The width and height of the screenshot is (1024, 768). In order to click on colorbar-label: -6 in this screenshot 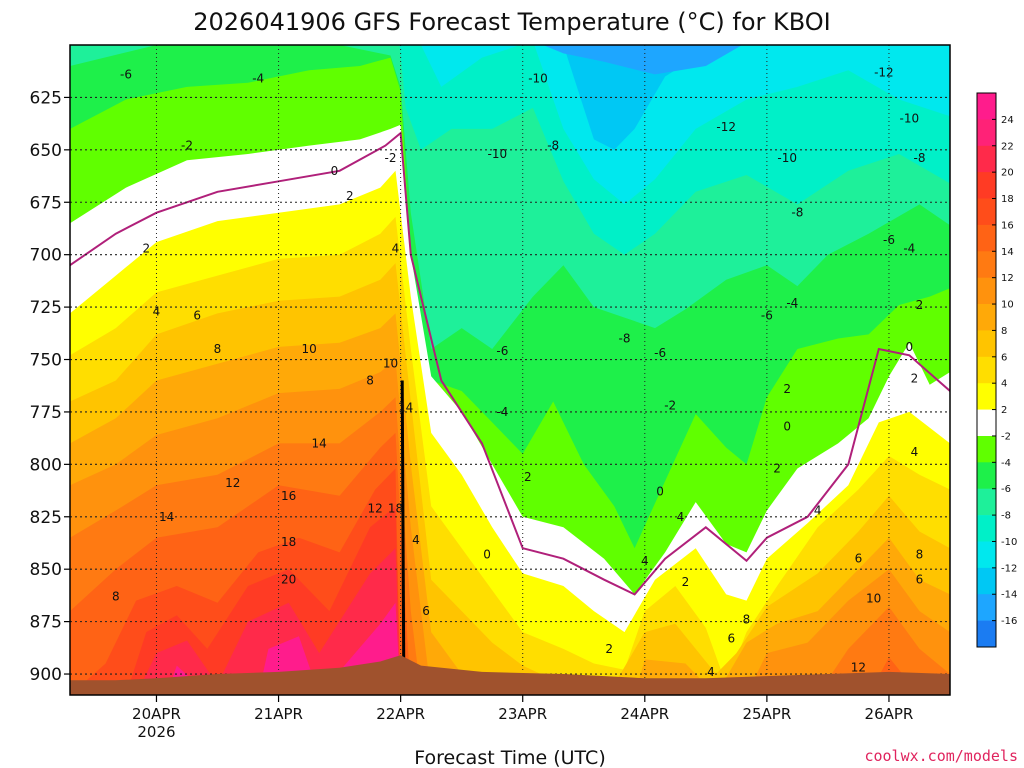, I will do `click(1006, 489)`.